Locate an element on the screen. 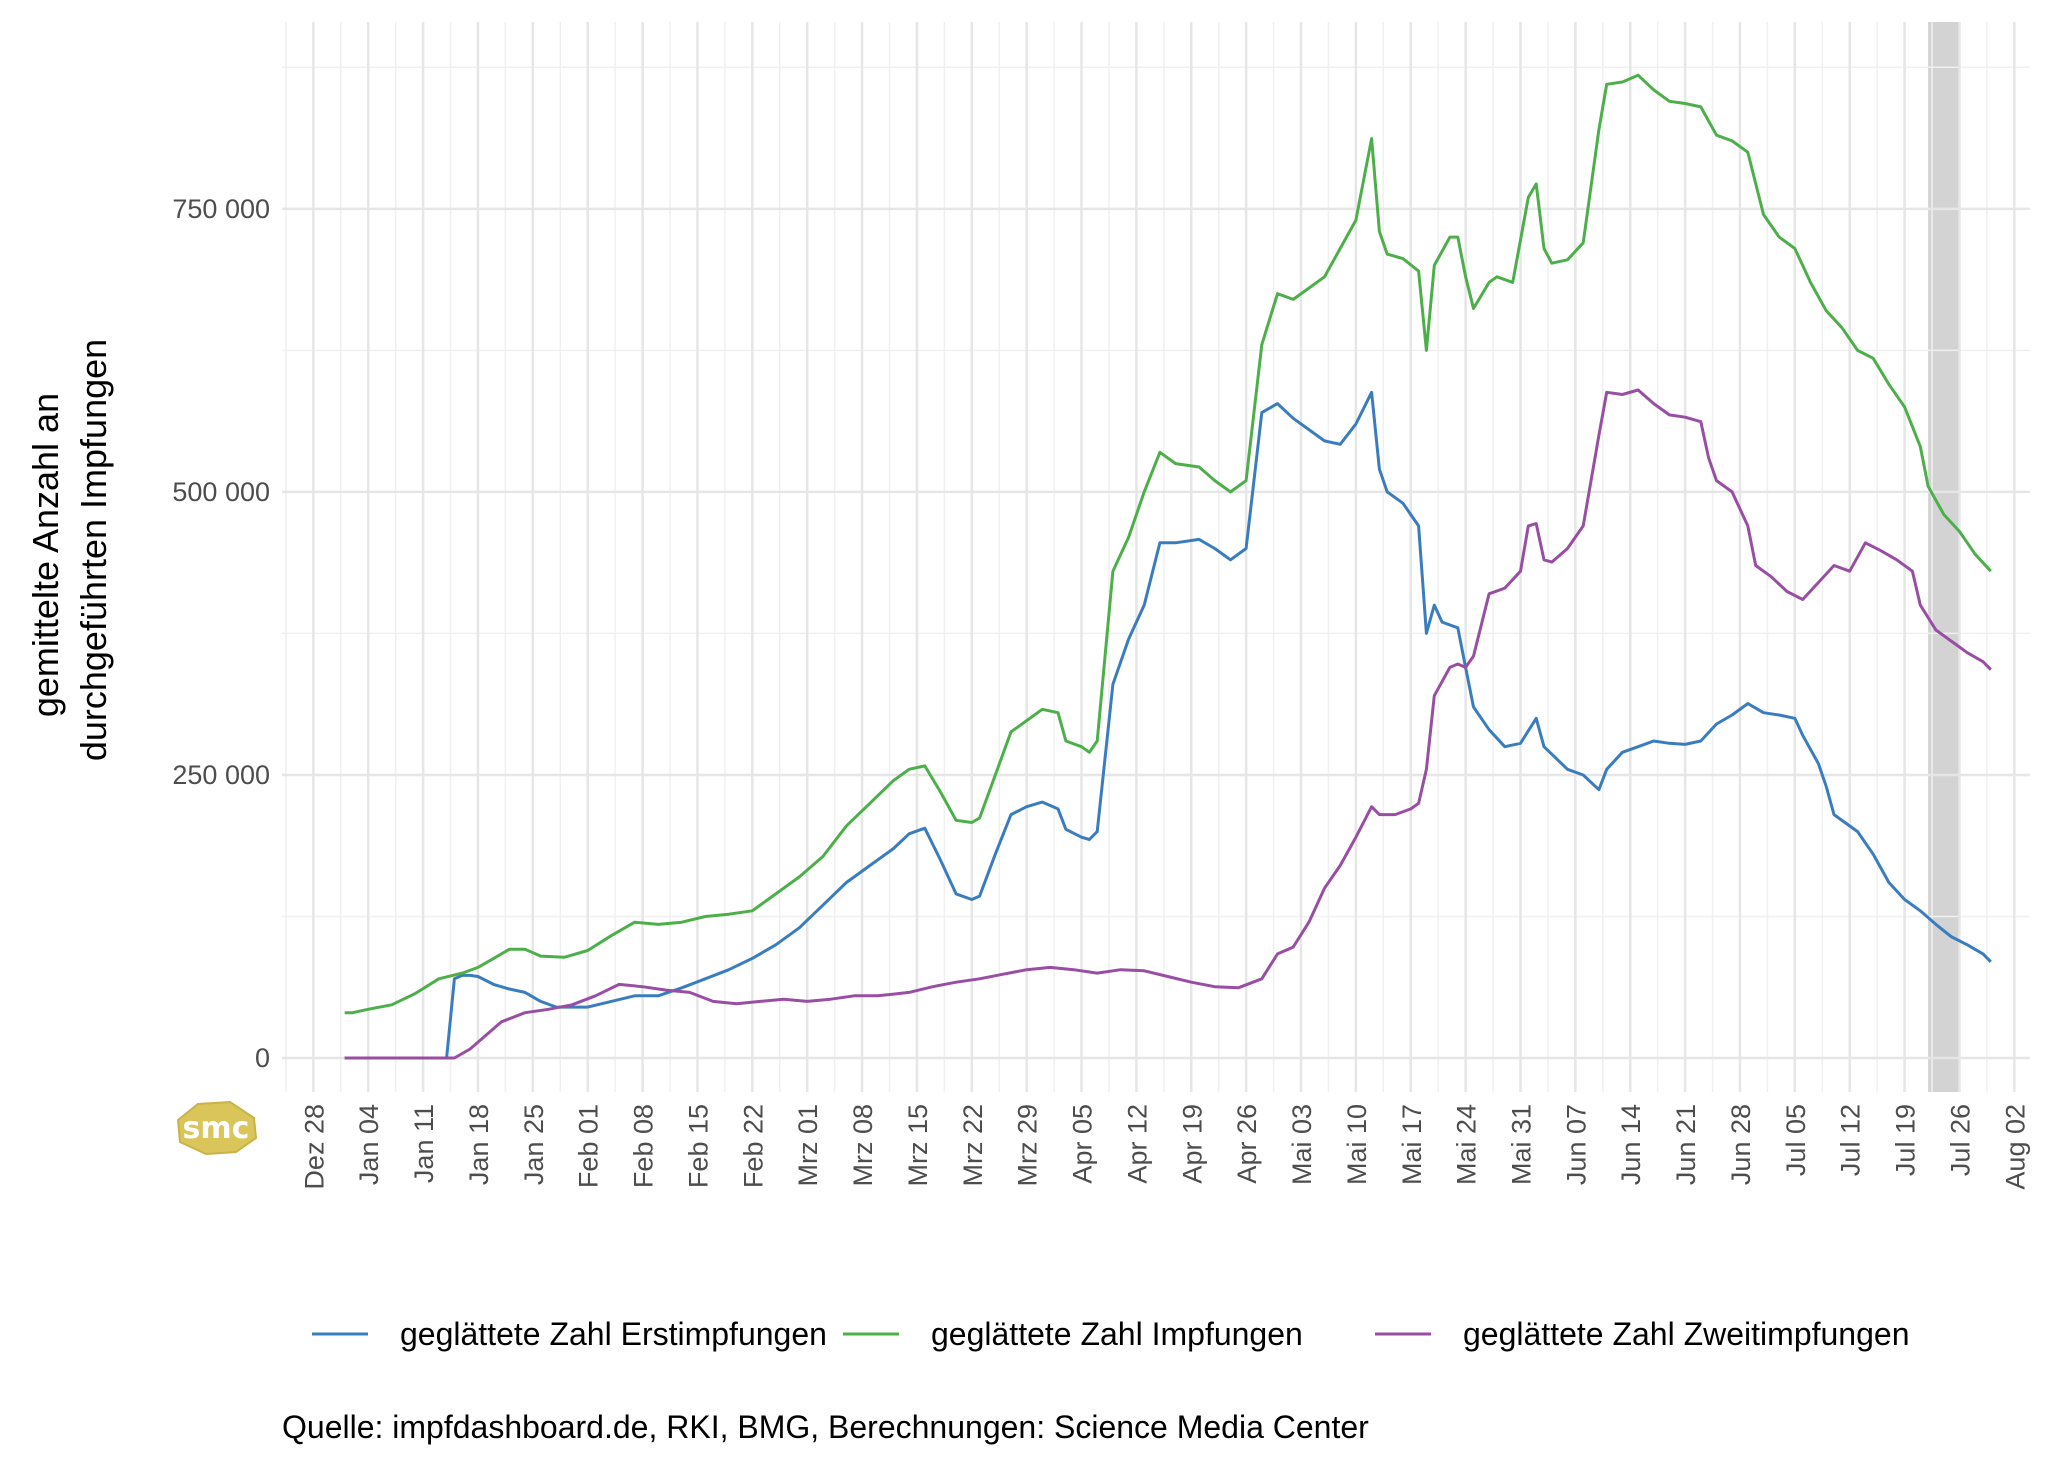 The width and height of the screenshot is (2048, 1462). x-tick-label: Jul 26 is located at coordinates (1960, 1140).